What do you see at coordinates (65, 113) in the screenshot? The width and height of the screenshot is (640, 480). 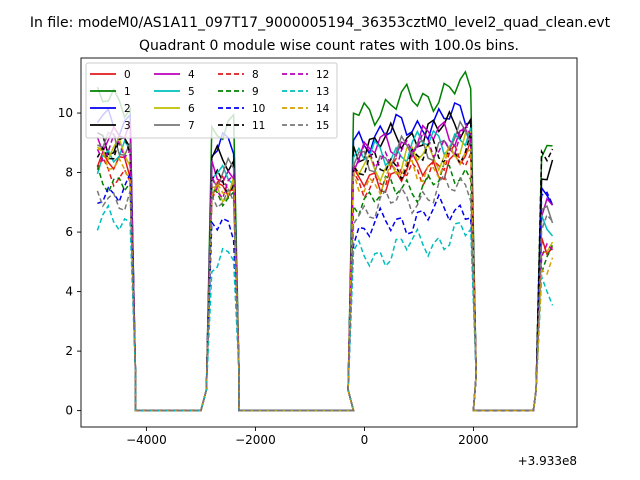 I see `y-tick-label: 10` at bounding box center [65, 113].